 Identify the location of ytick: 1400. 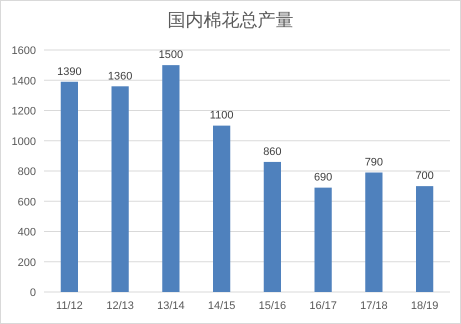
(24, 81).